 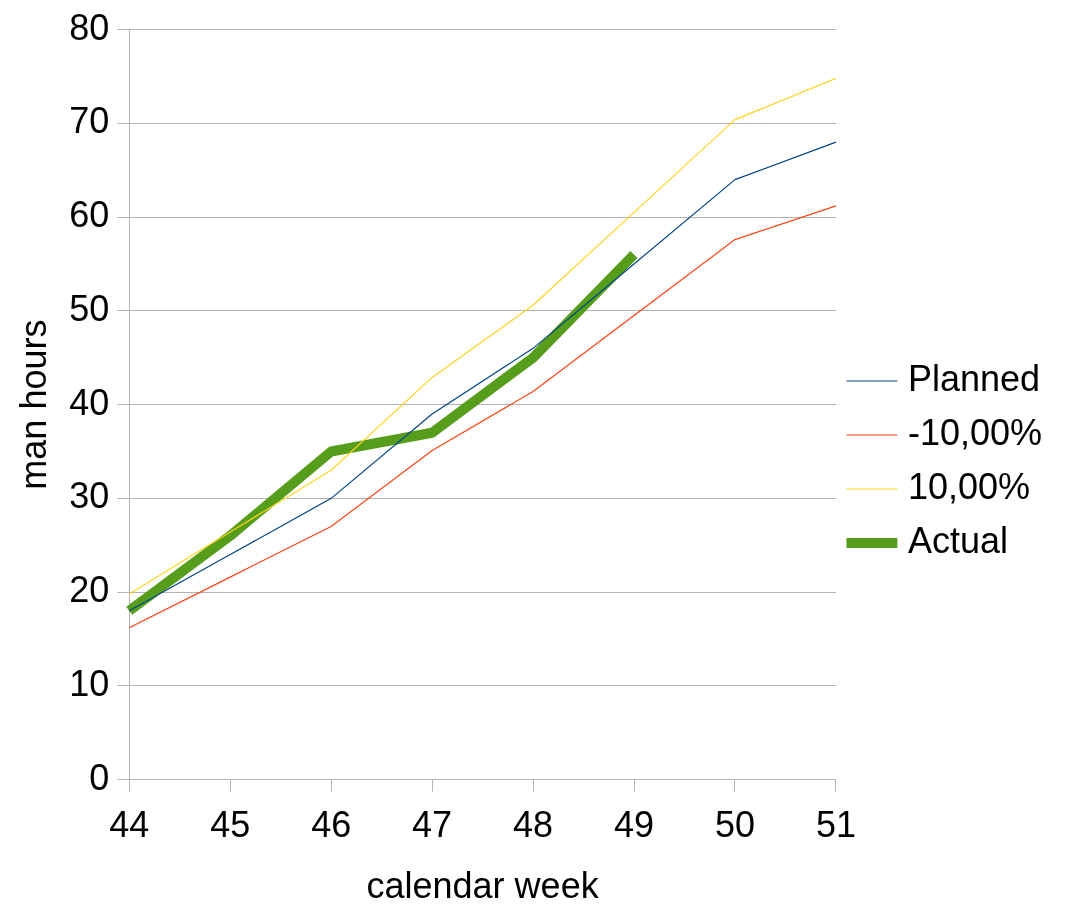 I want to click on y-tick-label: 40, so click(x=89, y=402).